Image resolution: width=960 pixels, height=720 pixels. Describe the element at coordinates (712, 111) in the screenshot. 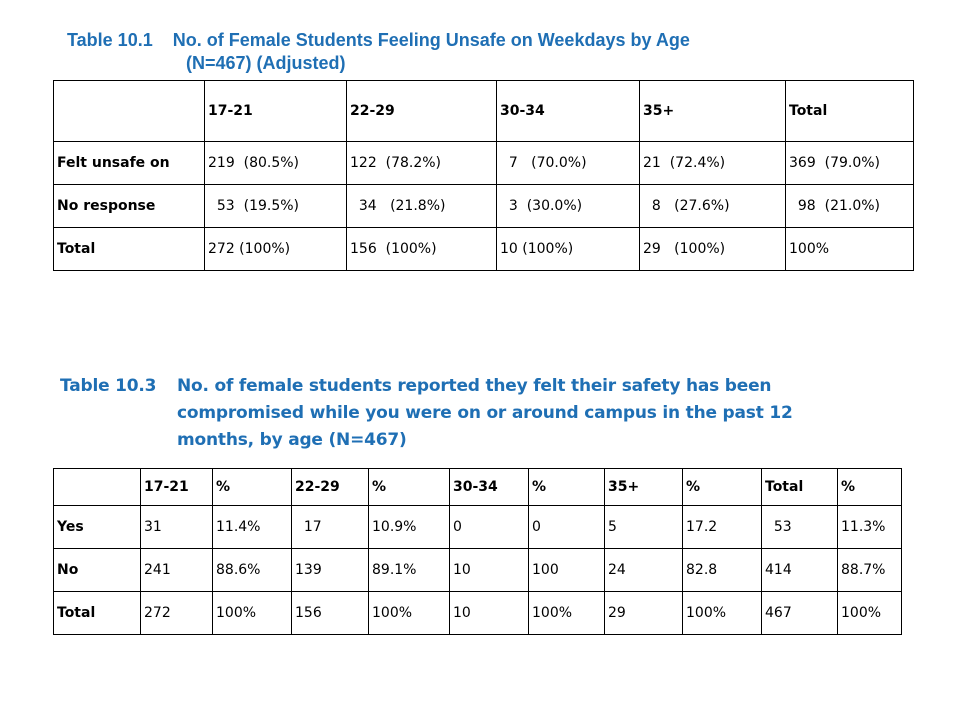

I see `table1-header-cell: 35+` at that location.